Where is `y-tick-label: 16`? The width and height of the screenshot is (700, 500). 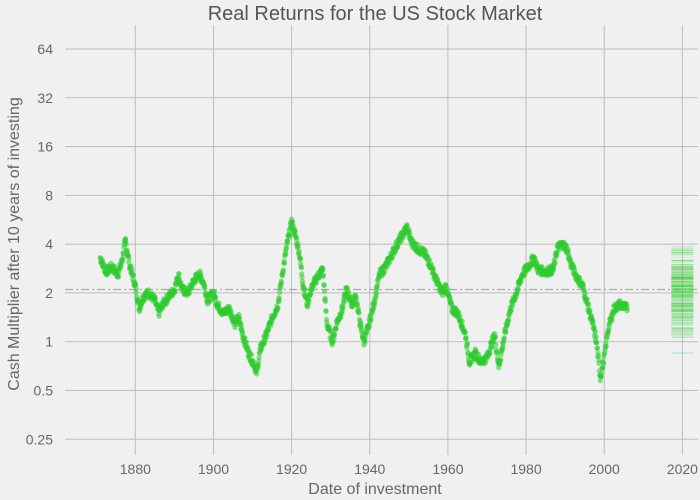 y-tick-label: 16 is located at coordinates (45, 147).